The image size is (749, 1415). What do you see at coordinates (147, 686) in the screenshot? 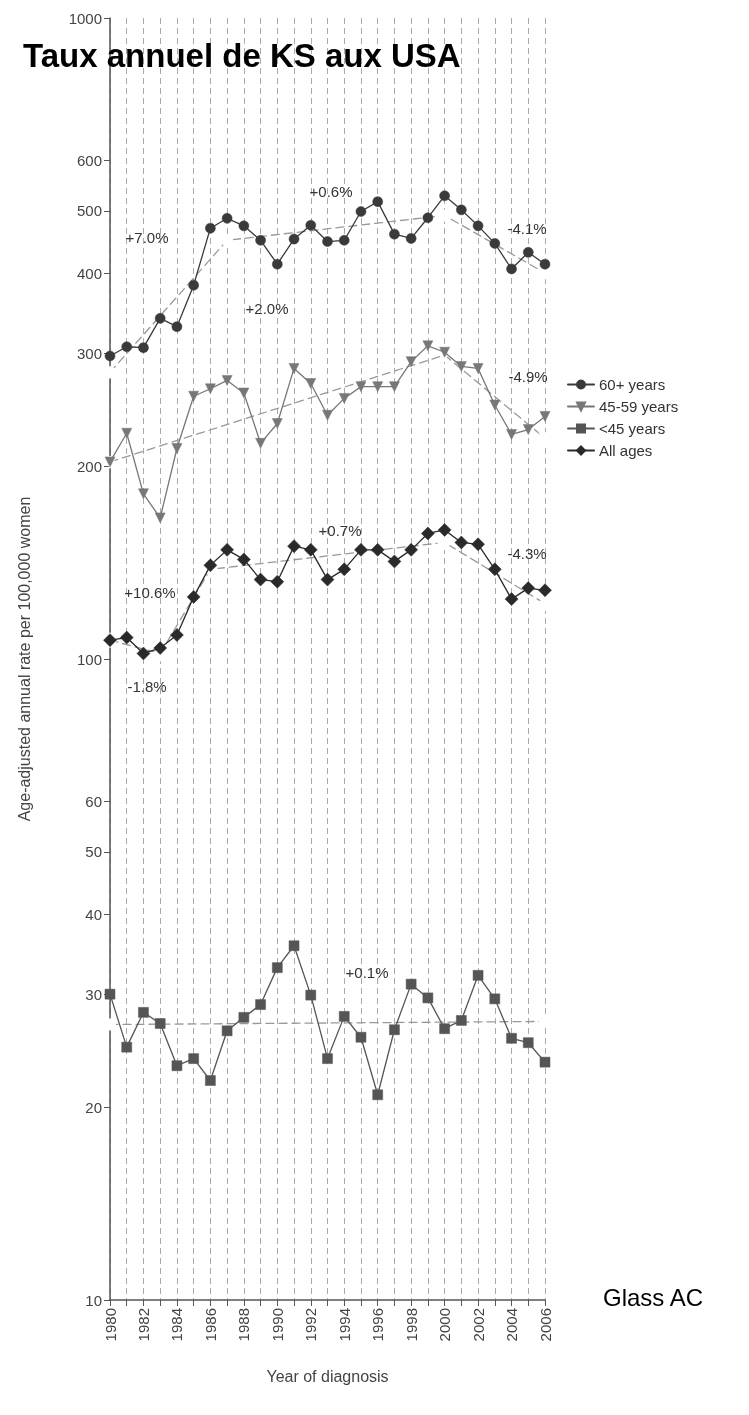
I see `annotation: -1.8%` at bounding box center [147, 686].